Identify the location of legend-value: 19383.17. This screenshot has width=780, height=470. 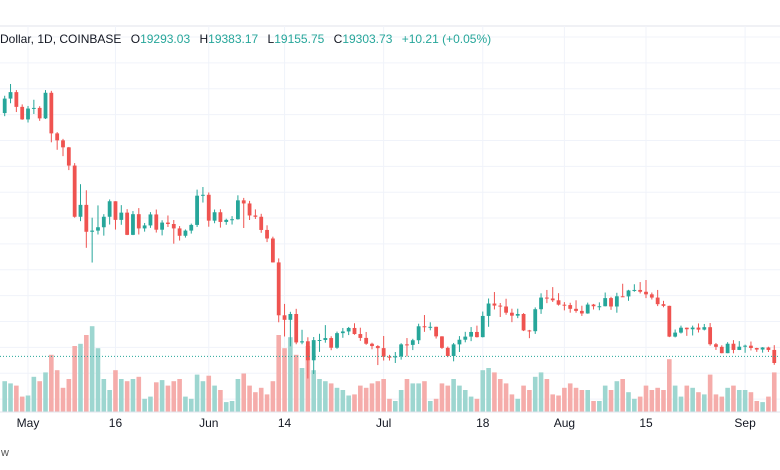
(233, 39).